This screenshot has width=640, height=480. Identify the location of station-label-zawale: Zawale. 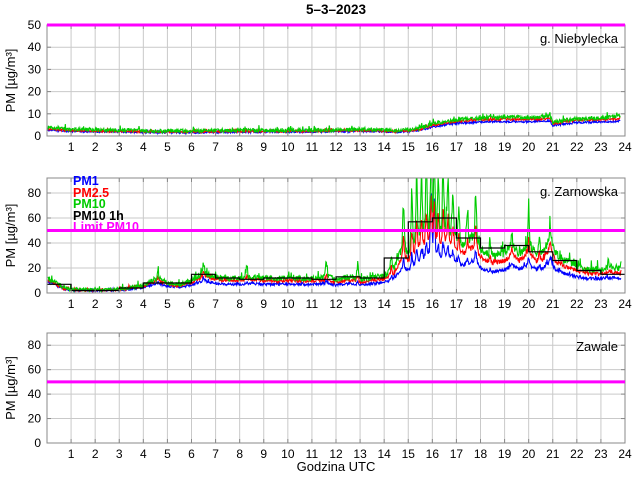
(597, 346).